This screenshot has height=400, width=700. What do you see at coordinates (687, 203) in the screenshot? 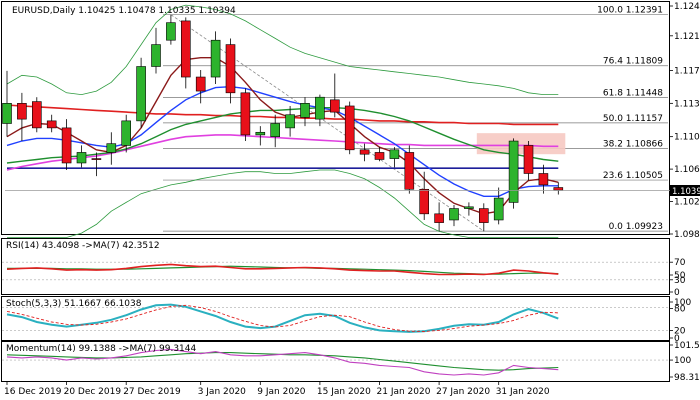
I see `price-tick-label: 1.10260` at bounding box center [687, 203].